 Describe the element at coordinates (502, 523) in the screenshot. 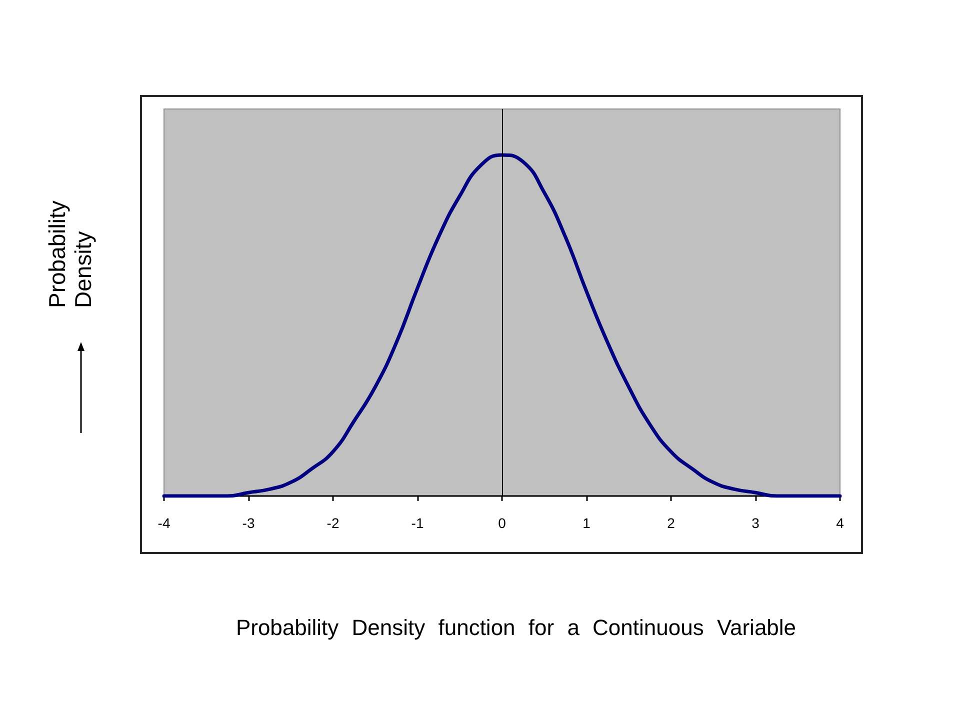

I see `x-tick-label: 0` at that location.